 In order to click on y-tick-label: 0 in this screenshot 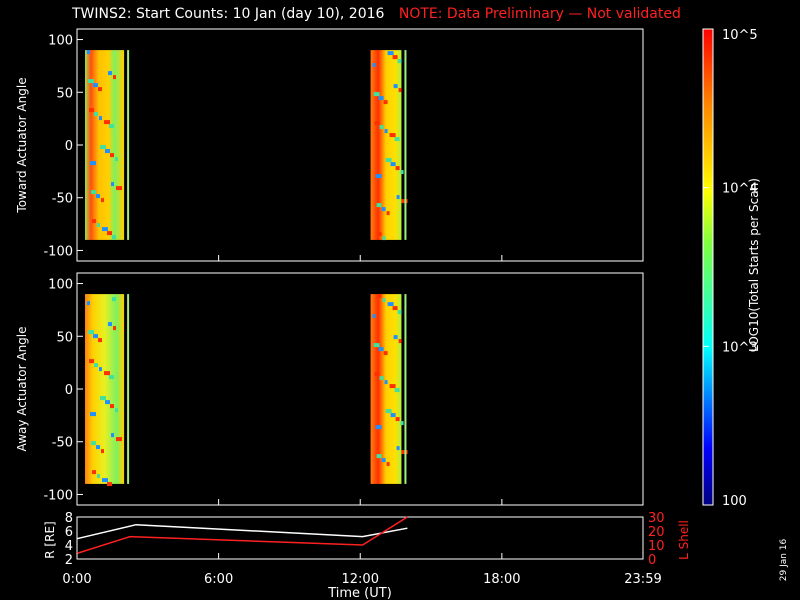, I will do `click(69, 390)`.